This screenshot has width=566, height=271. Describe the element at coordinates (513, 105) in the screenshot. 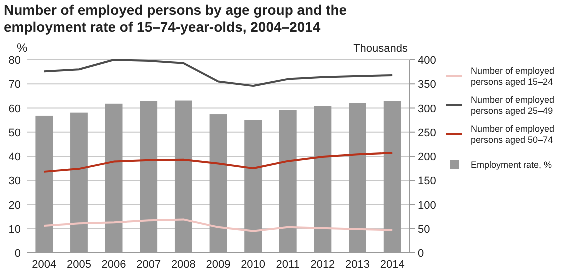

I see `legend-label: Number of employed persons aged 25–49` at that location.